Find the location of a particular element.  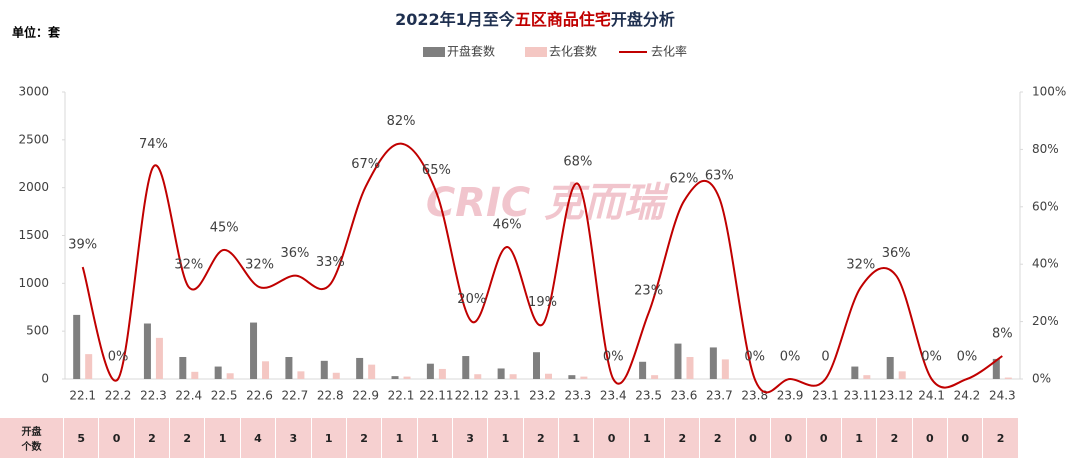

x-tick-label: 23.8 is located at coordinates (754, 396).